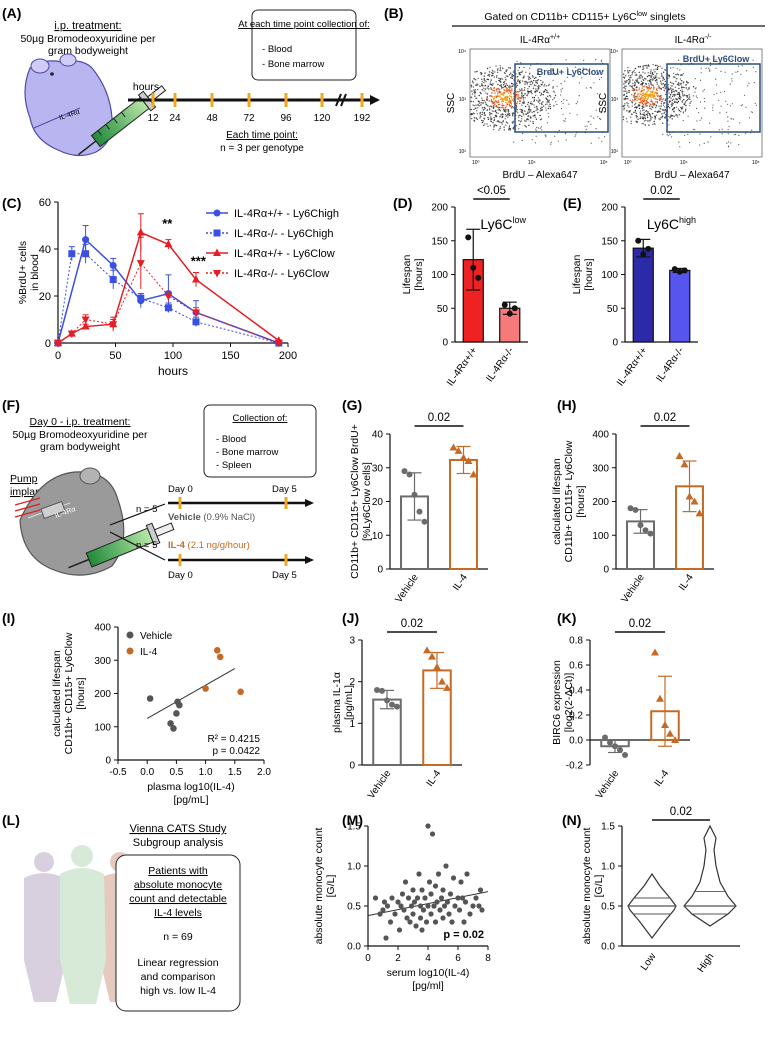  Describe the element at coordinates (540, 103) in the screenshot. I see `flow-left-plot` at that location.